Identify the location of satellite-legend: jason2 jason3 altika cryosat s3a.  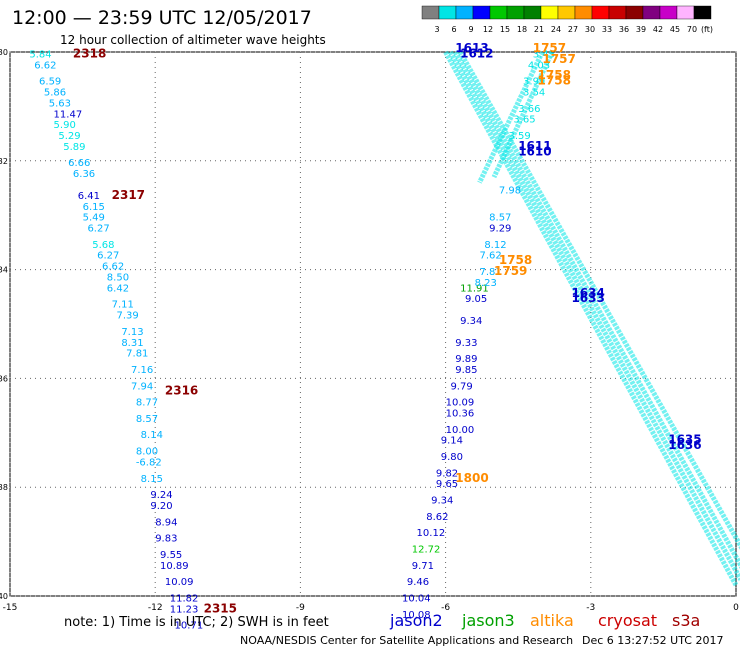
(544, 620).